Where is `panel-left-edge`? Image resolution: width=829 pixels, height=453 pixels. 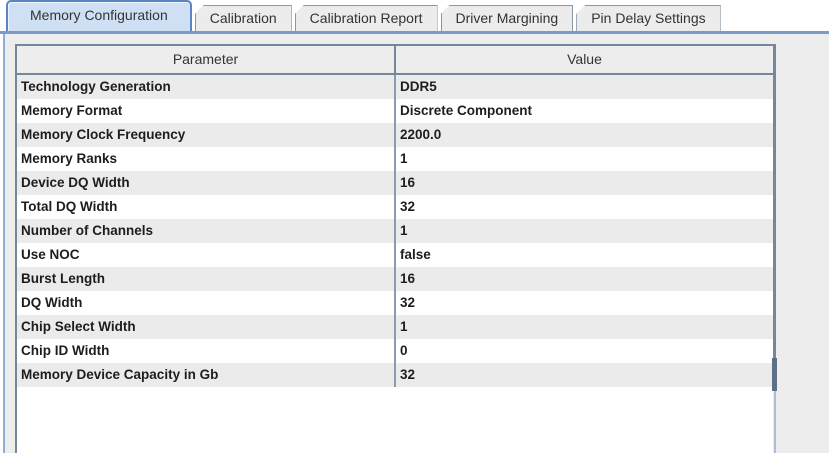 panel-left-edge is located at coordinates (1, 243).